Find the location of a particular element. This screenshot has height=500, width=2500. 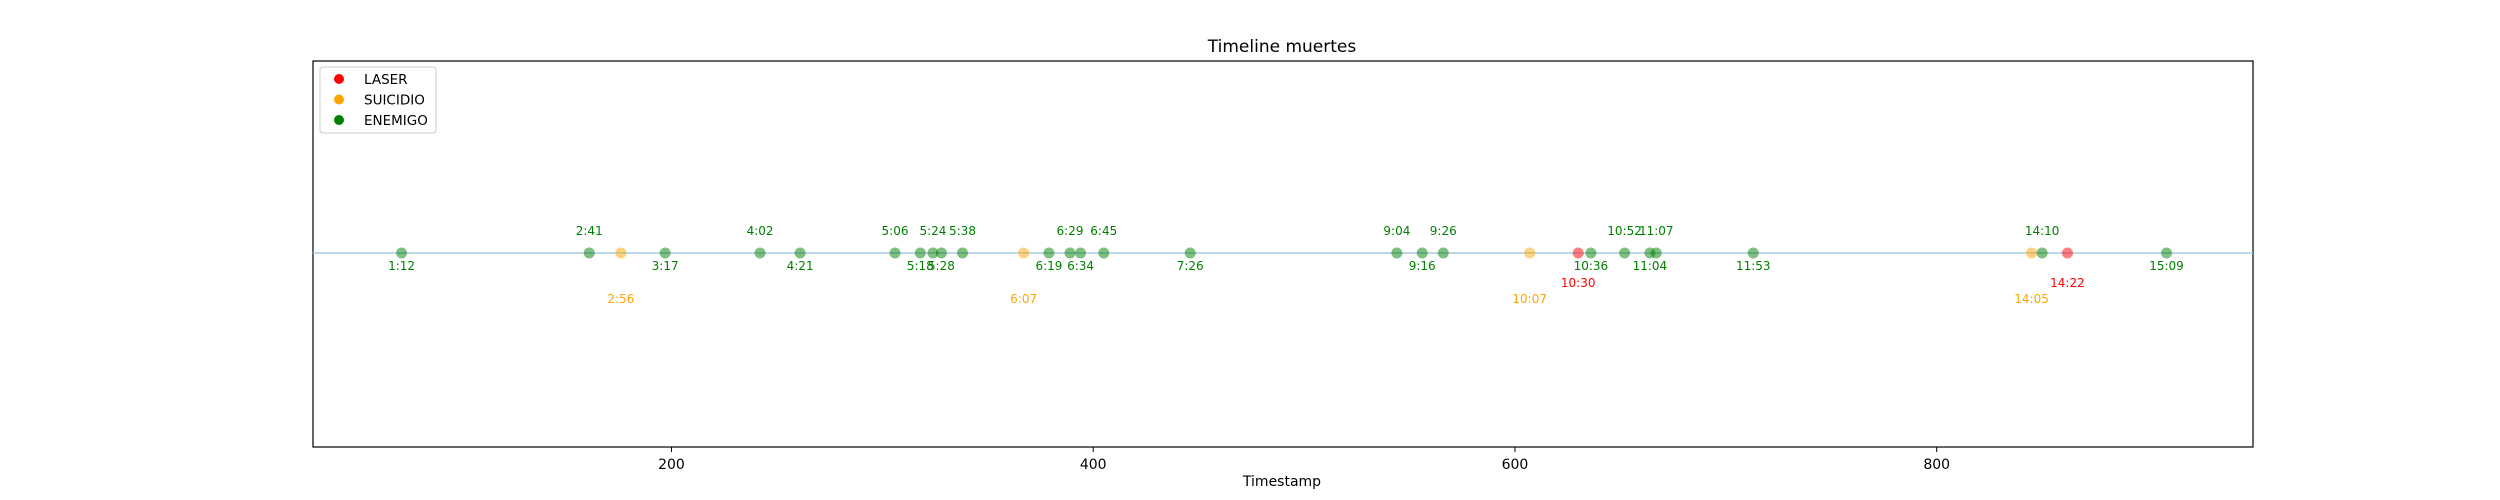

legend: LASER SUICIDIO ENEMIGO is located at coordinates (378, 100).